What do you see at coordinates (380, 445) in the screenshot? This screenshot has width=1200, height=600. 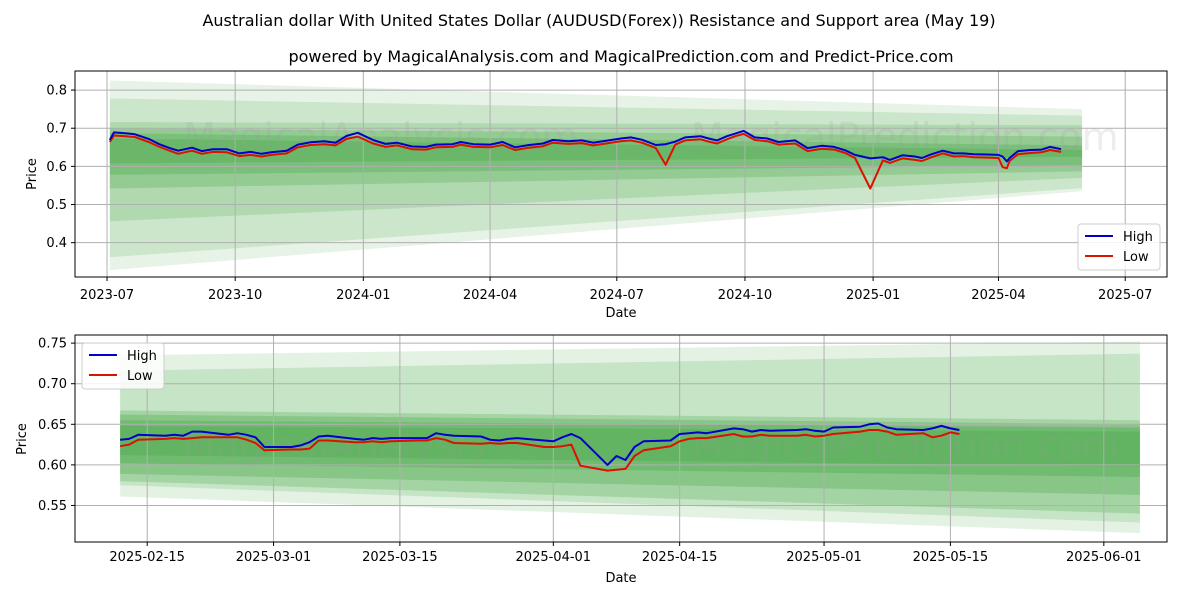 I see `watermark-text: MagicalAnalysis.com` at bounding box center [380, 445].